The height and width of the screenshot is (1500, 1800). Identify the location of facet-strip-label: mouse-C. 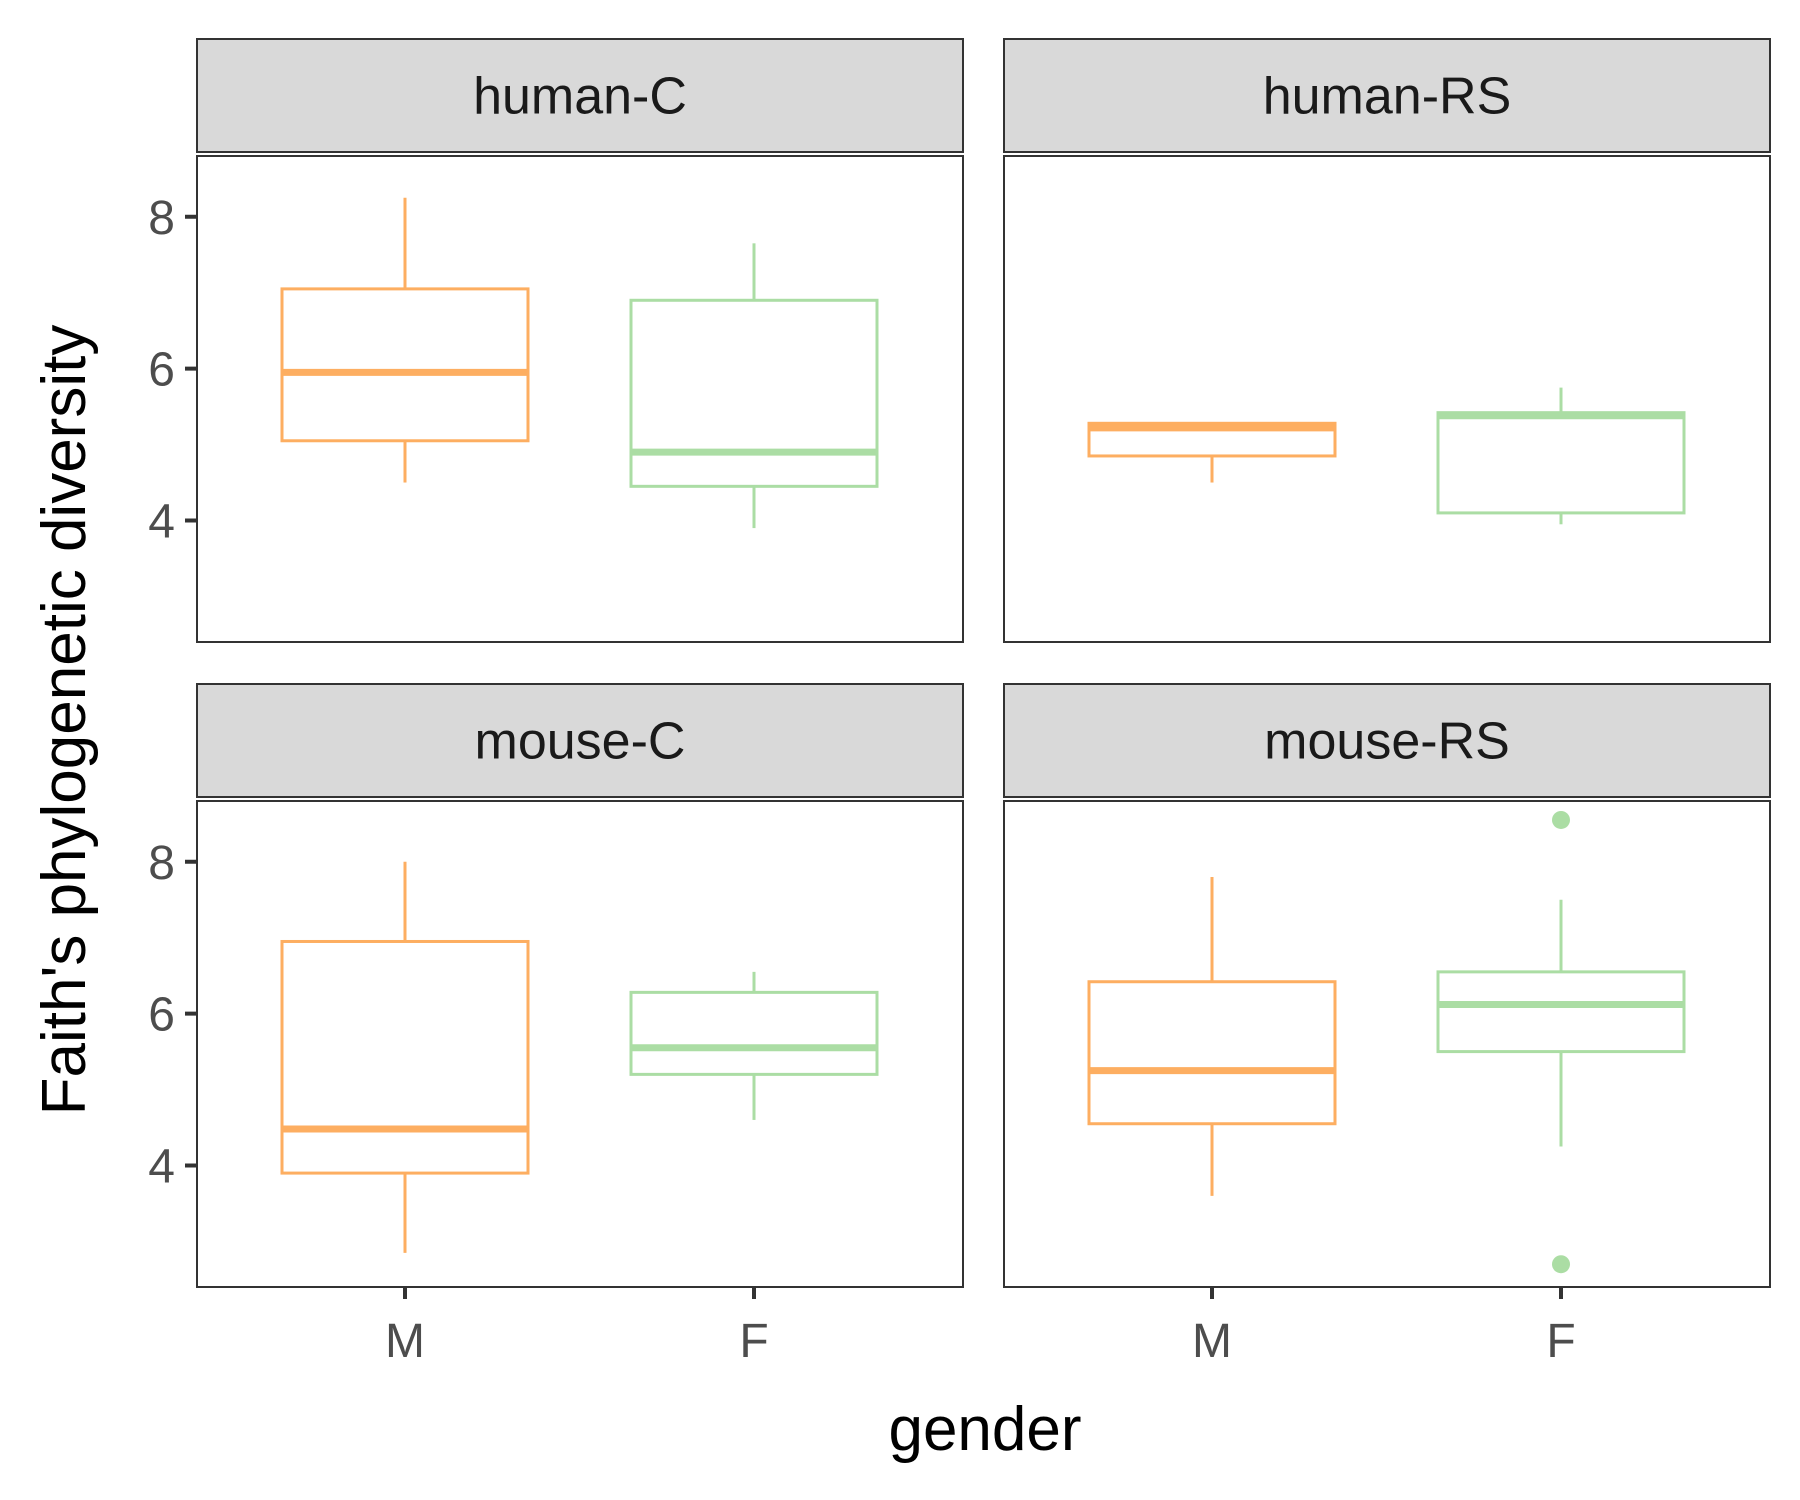
(580, 742).